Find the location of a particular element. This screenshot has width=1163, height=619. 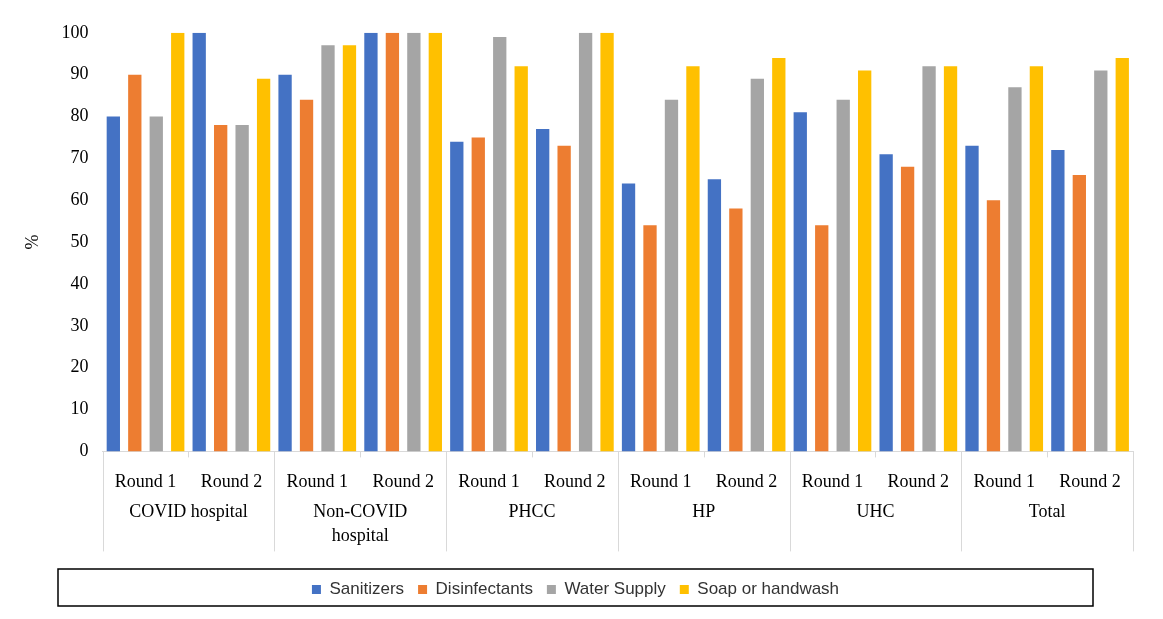

legend-label: Sanitizers is located at coordinates (367, 589).